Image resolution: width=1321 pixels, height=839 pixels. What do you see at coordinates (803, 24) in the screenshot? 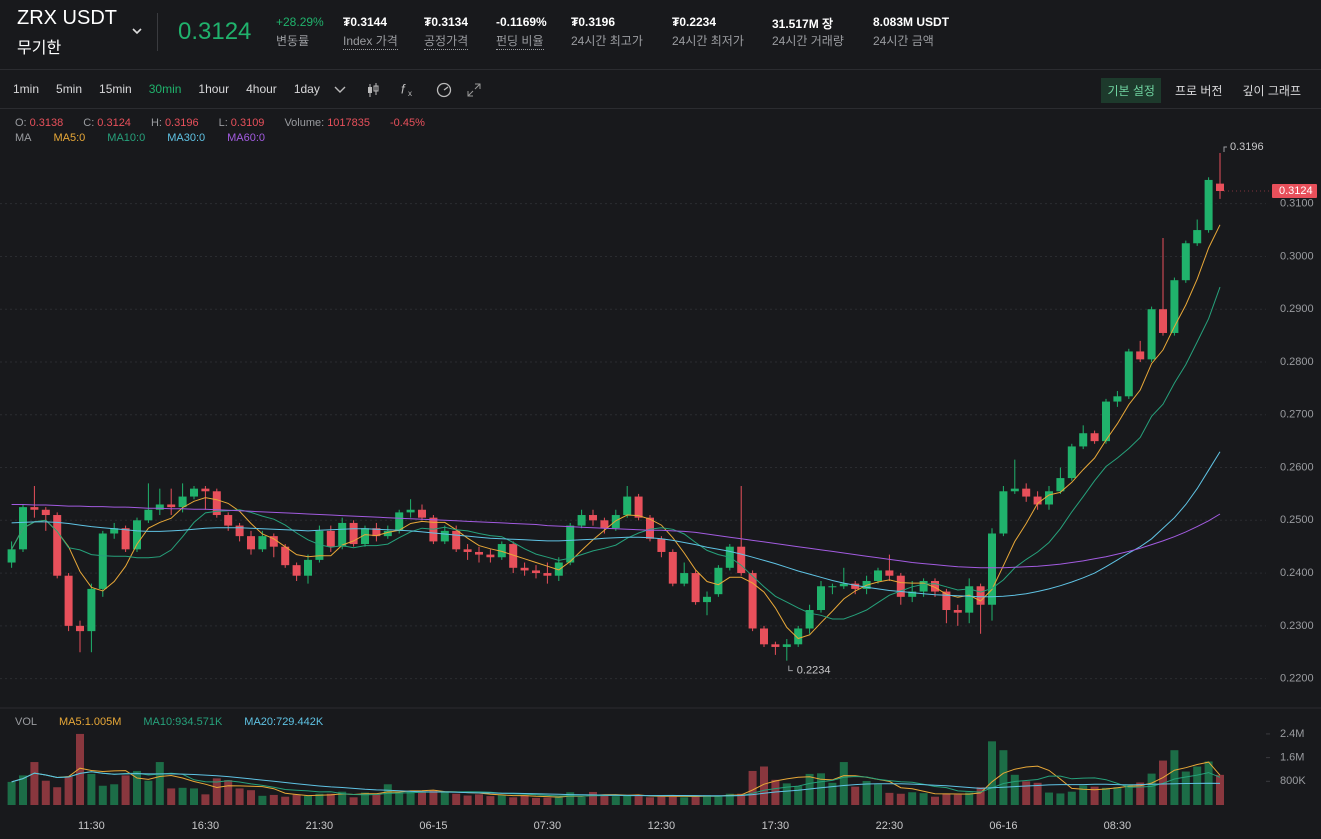
I see `stat-value: 31.517M 장` at bounding box center [803, 24].